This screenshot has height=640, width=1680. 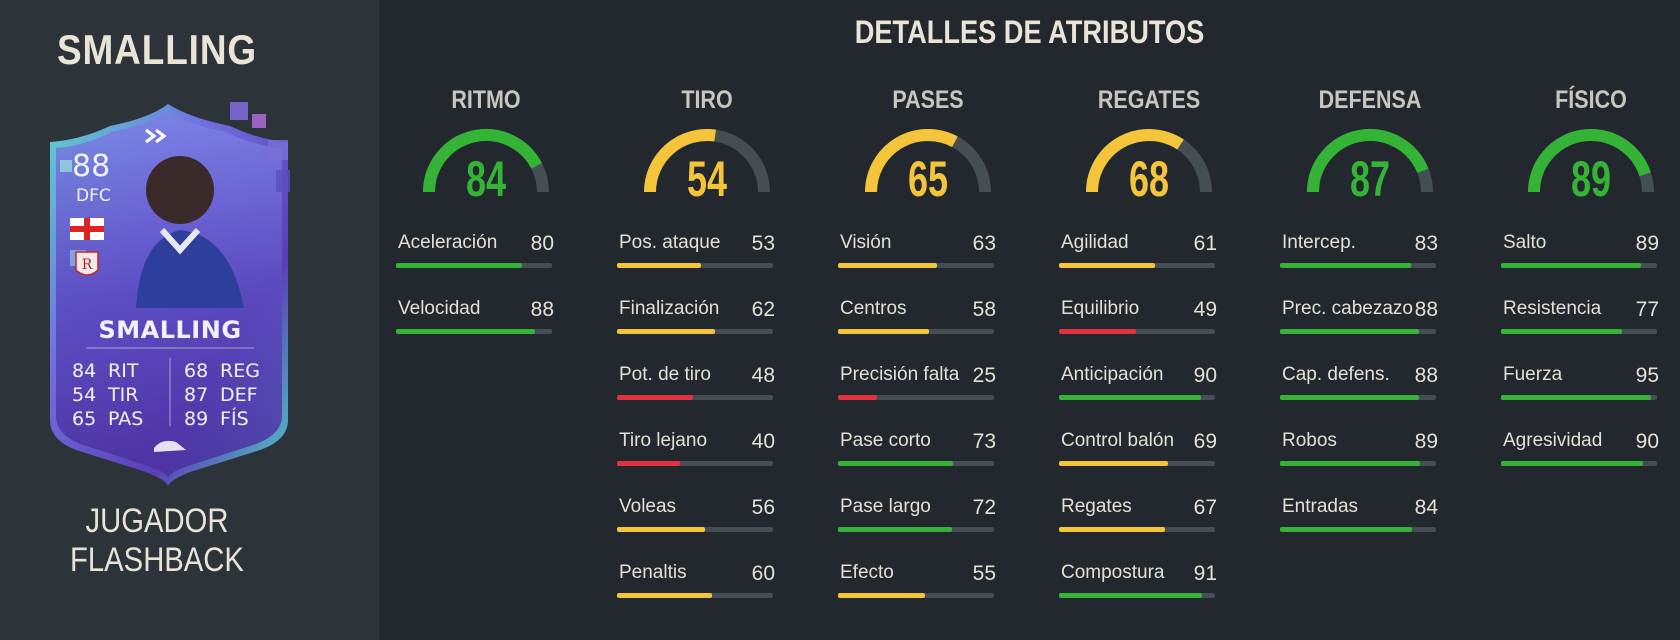 I want to click on stat-value: 73, so click(x=984, y=441).